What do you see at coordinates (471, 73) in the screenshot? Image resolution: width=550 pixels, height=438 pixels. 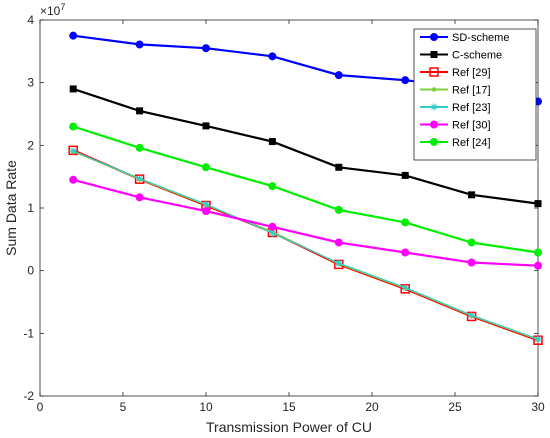 I see `legend-label: Ref [29]` at bounding box center [471, 73].